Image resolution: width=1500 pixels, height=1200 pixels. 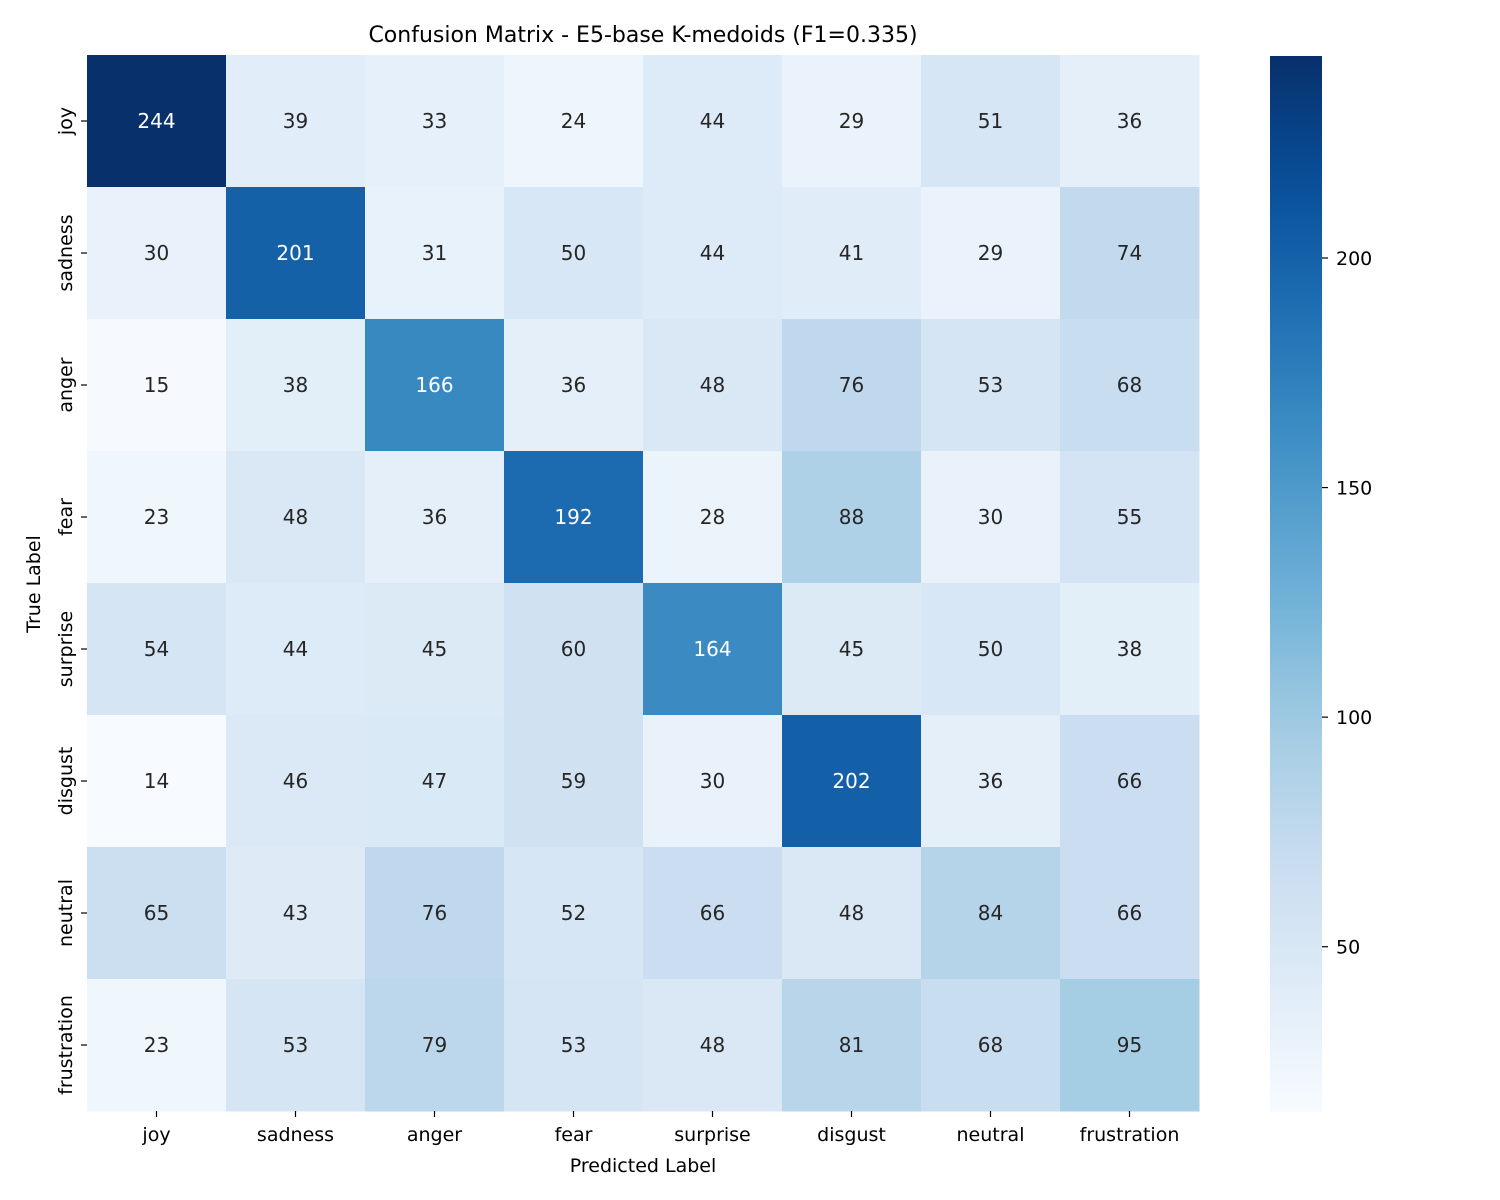 I want to click on colorbar-tick-label: 200, so click(x=1354, y=259).